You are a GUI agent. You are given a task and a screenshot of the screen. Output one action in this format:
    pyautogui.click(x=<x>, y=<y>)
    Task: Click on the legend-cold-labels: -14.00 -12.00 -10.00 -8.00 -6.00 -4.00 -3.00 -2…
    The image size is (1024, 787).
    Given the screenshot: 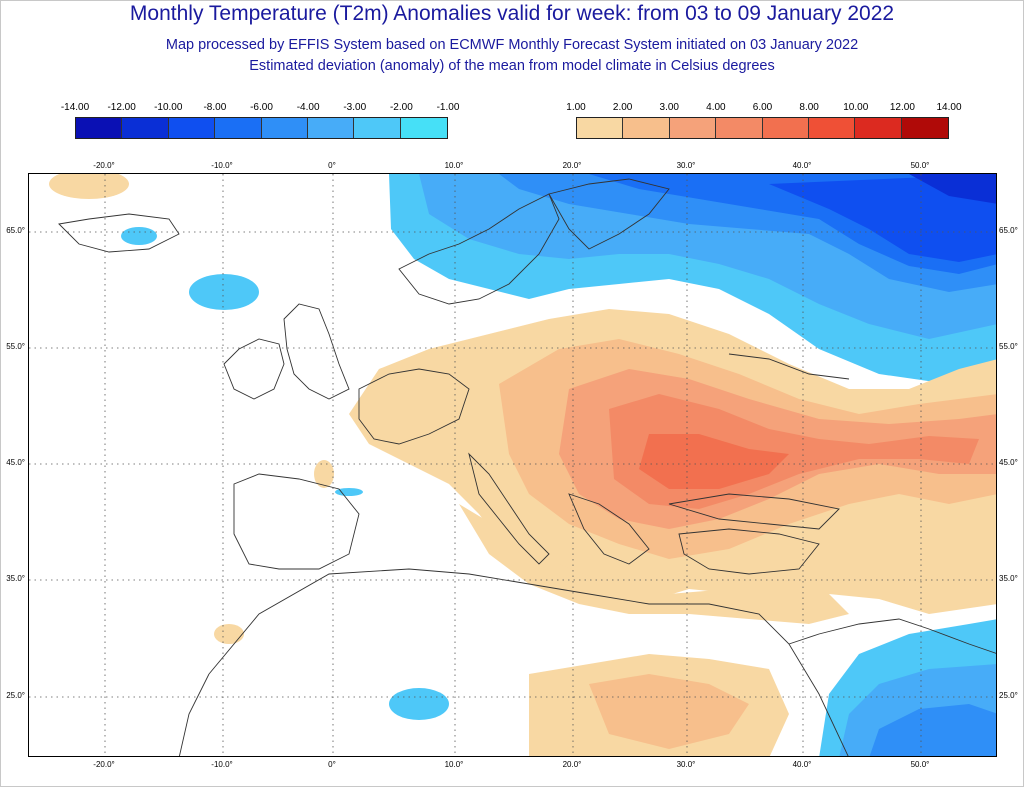 What is the action you would take?
    pyautogui.click(x=260, y=108)
    